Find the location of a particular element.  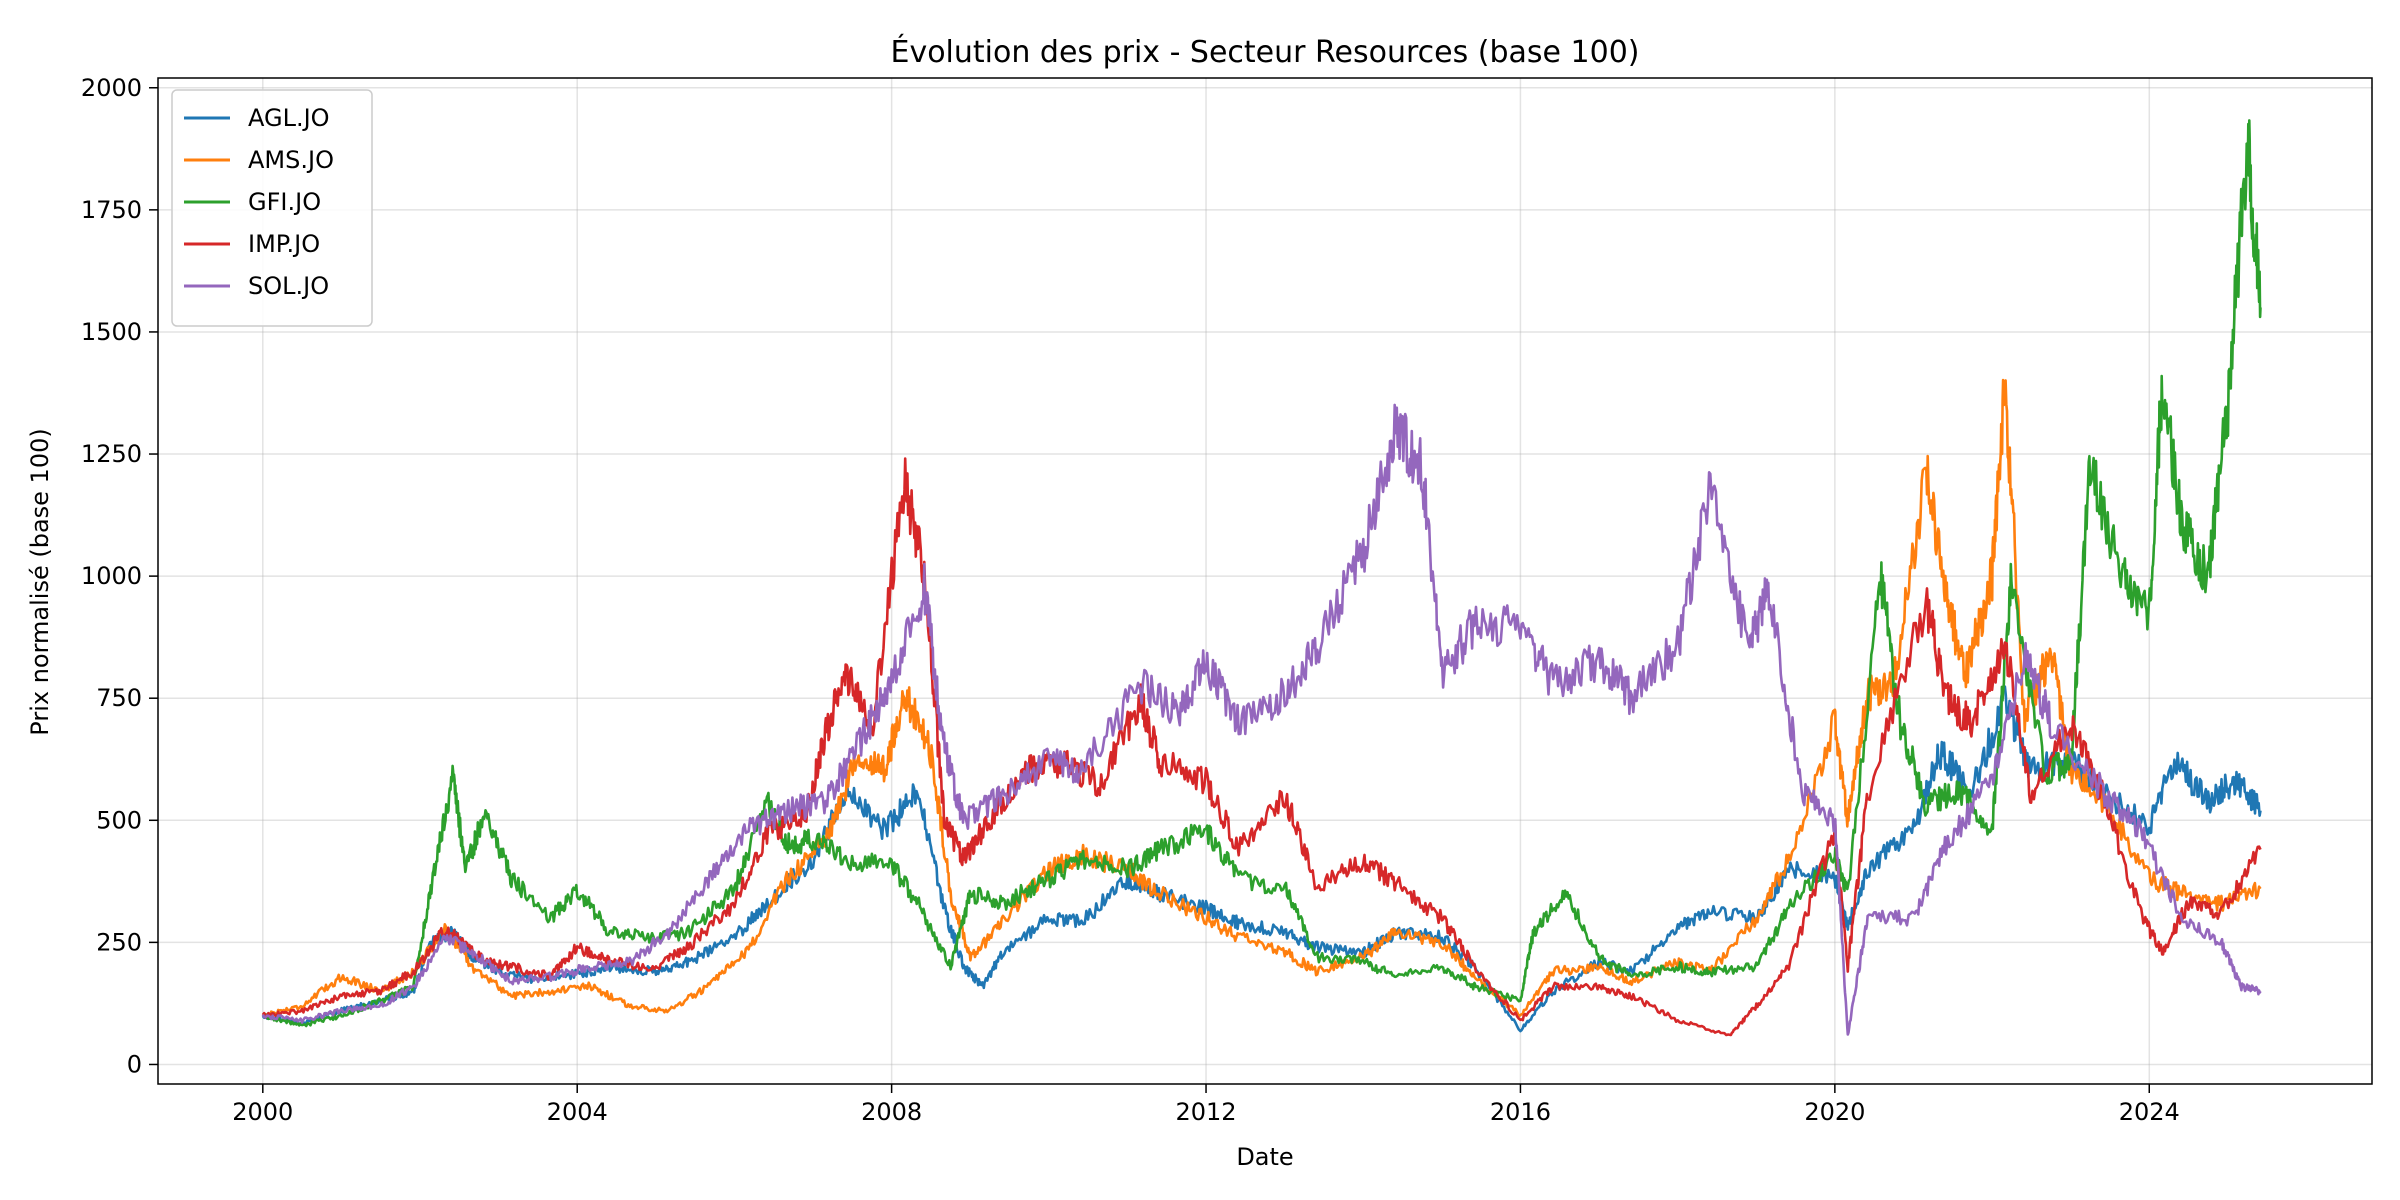

x-tick-label: 2008 is located at coordinates (891, 1112).